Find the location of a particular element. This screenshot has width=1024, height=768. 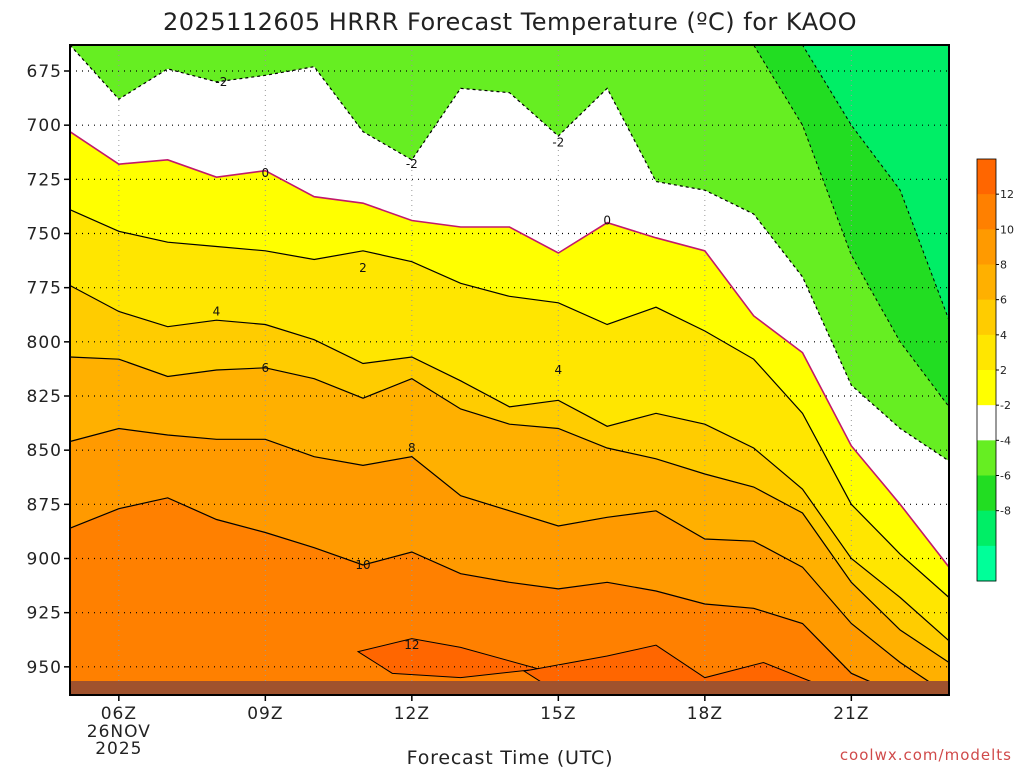

x-tick-label: 12Z is located at coordinates (412, 714).